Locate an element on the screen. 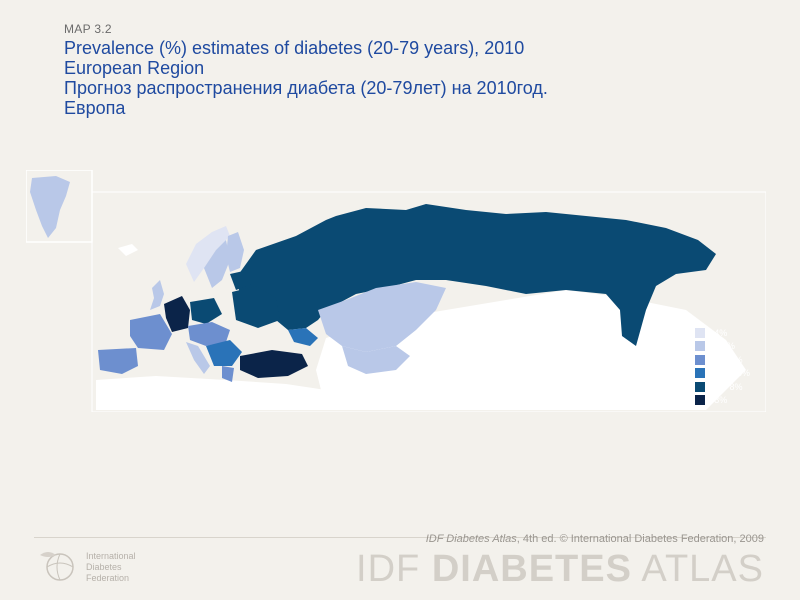 The image size is (800, 600). turkey is located at coordinates (274, 364).